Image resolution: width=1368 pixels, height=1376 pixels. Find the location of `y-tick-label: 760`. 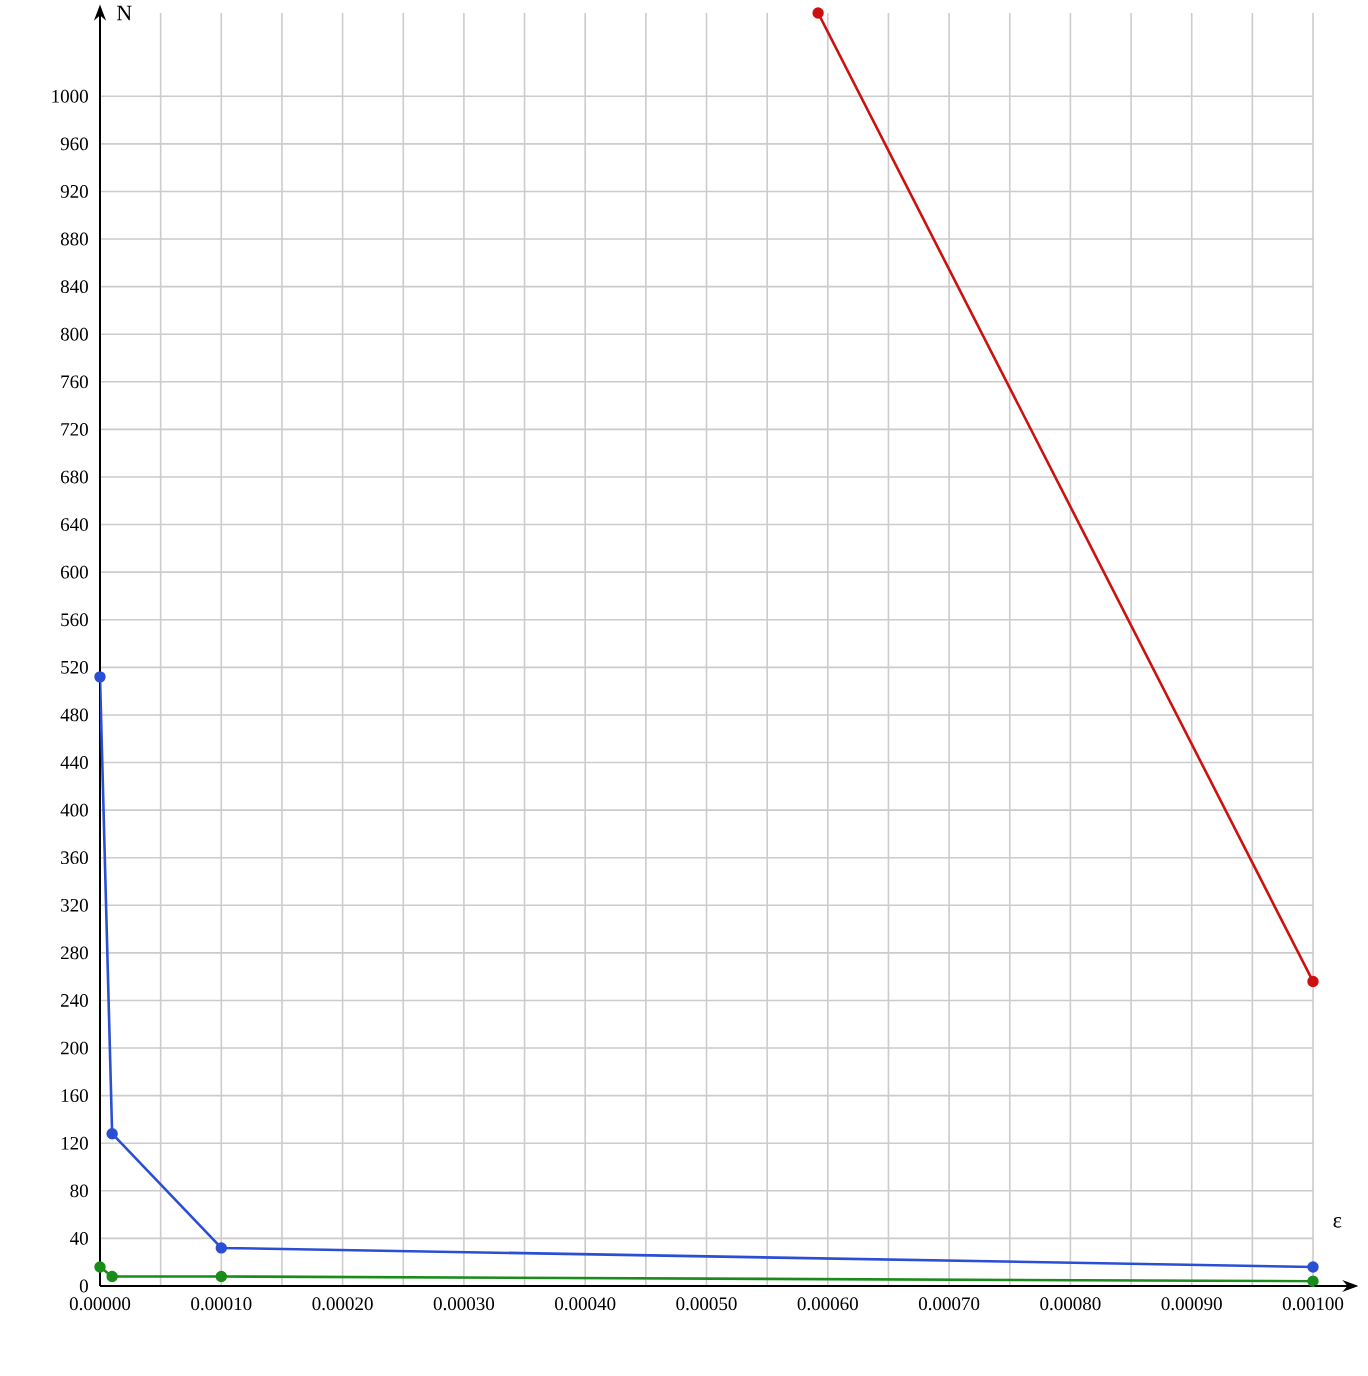

y-tick-label: 760 is located at coordinates (74, 382).